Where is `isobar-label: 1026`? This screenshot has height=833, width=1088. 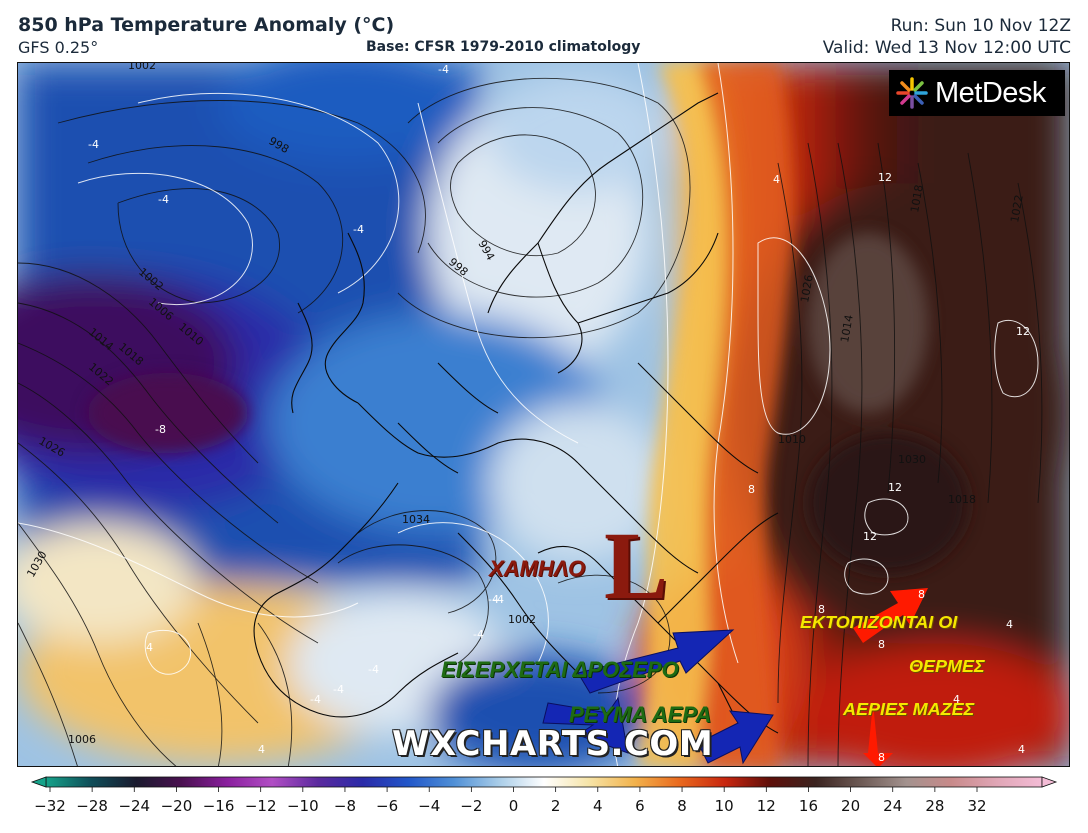
isobar-label: 1026 is located at coordinates (807, 289).